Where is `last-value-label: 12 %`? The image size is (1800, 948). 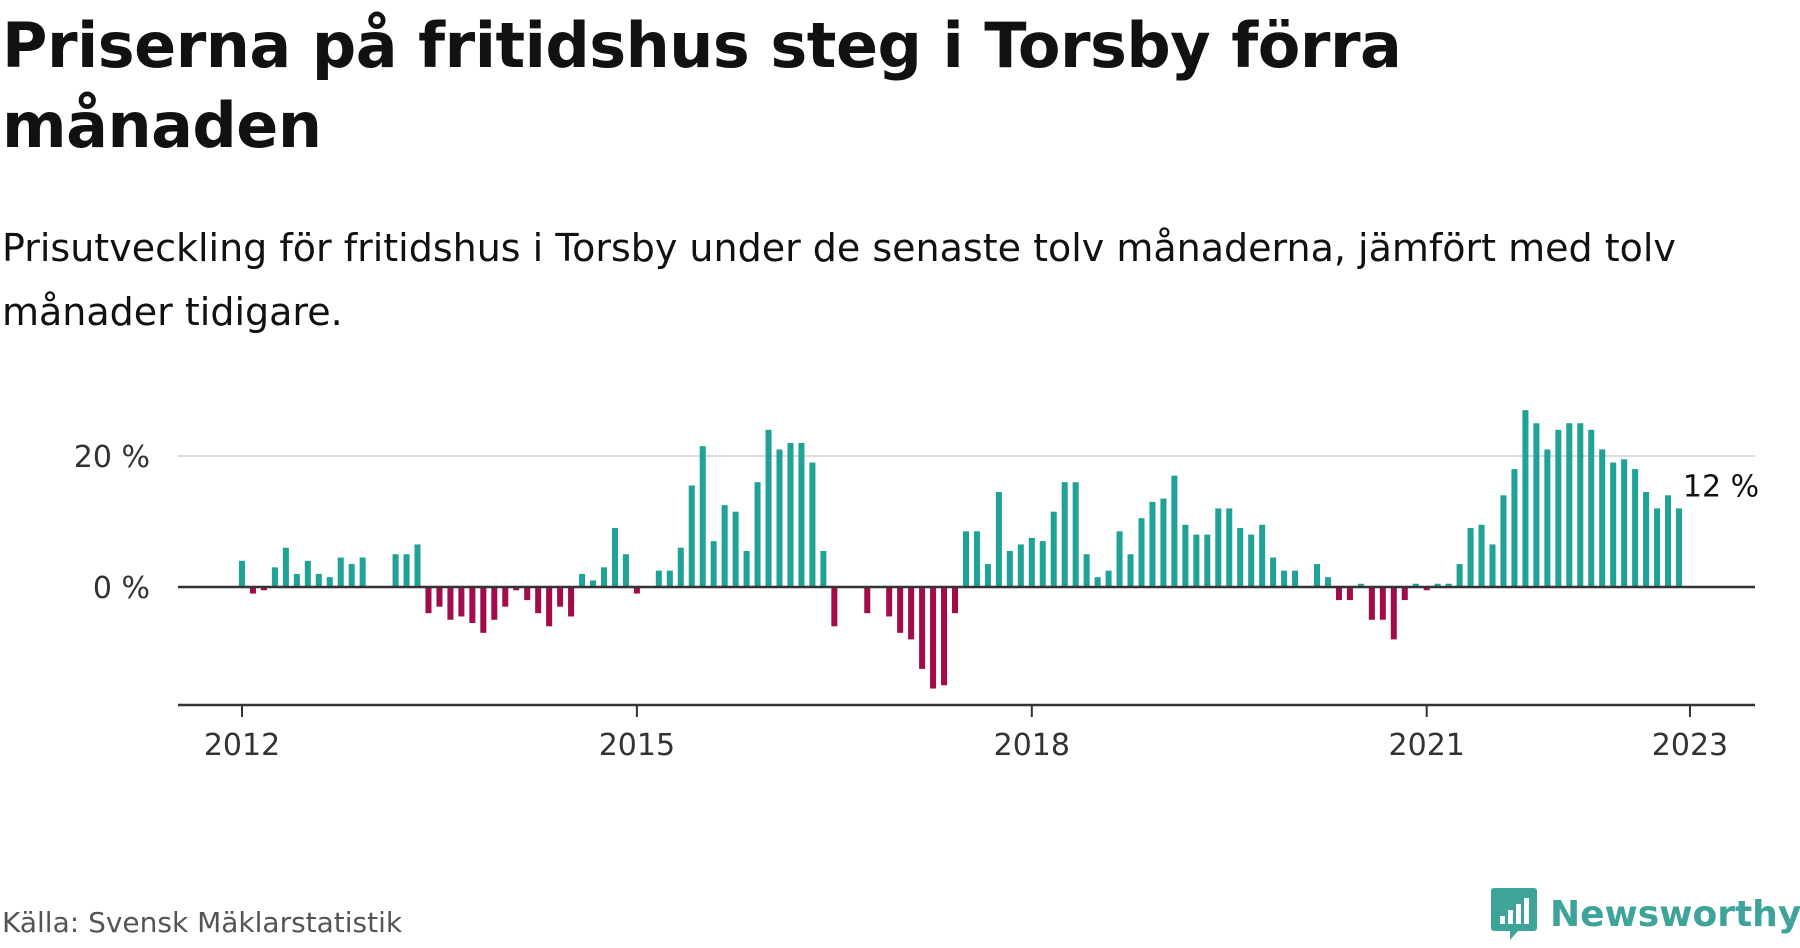
last-value-label: 12 % is located at coordinates (1721, 486).